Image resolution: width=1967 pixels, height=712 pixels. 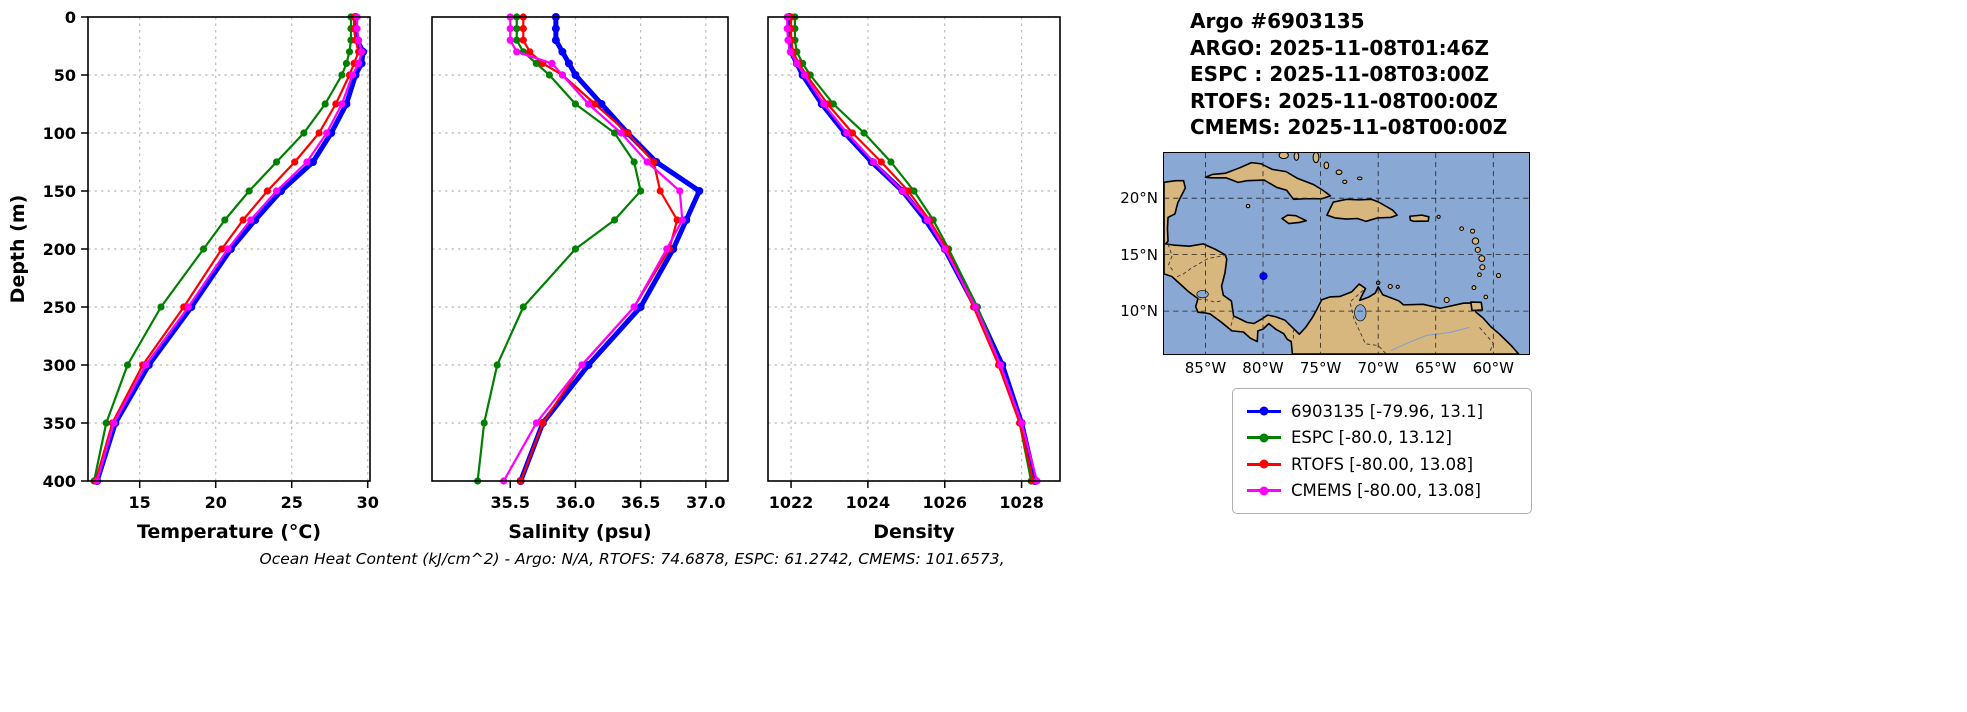 What do you see at coordinates (1387, 411) in the screenshot?
I see `legend-label-argo: 6903135 [-79.96, 13.1]` at bounding box center [1387, 411].